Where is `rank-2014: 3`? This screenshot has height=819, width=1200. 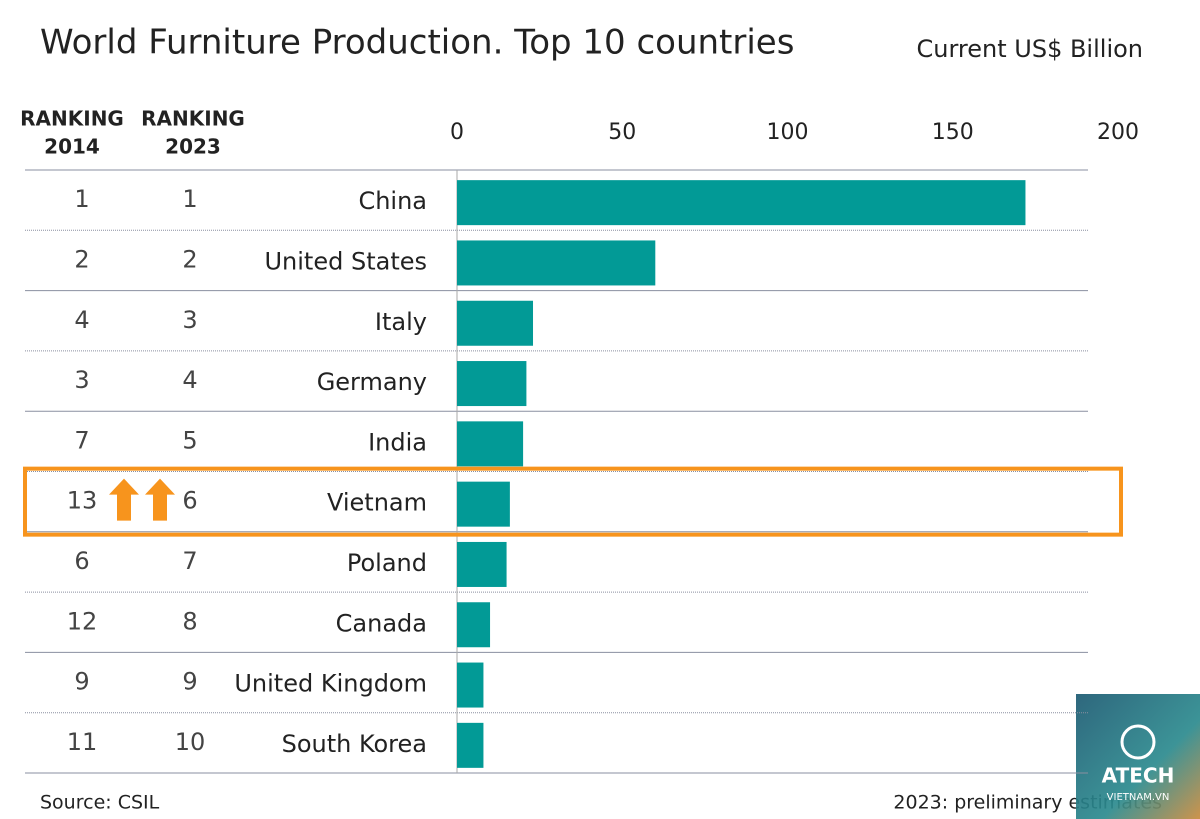
rank-2014: 3 is located at coordinates (81, 380).